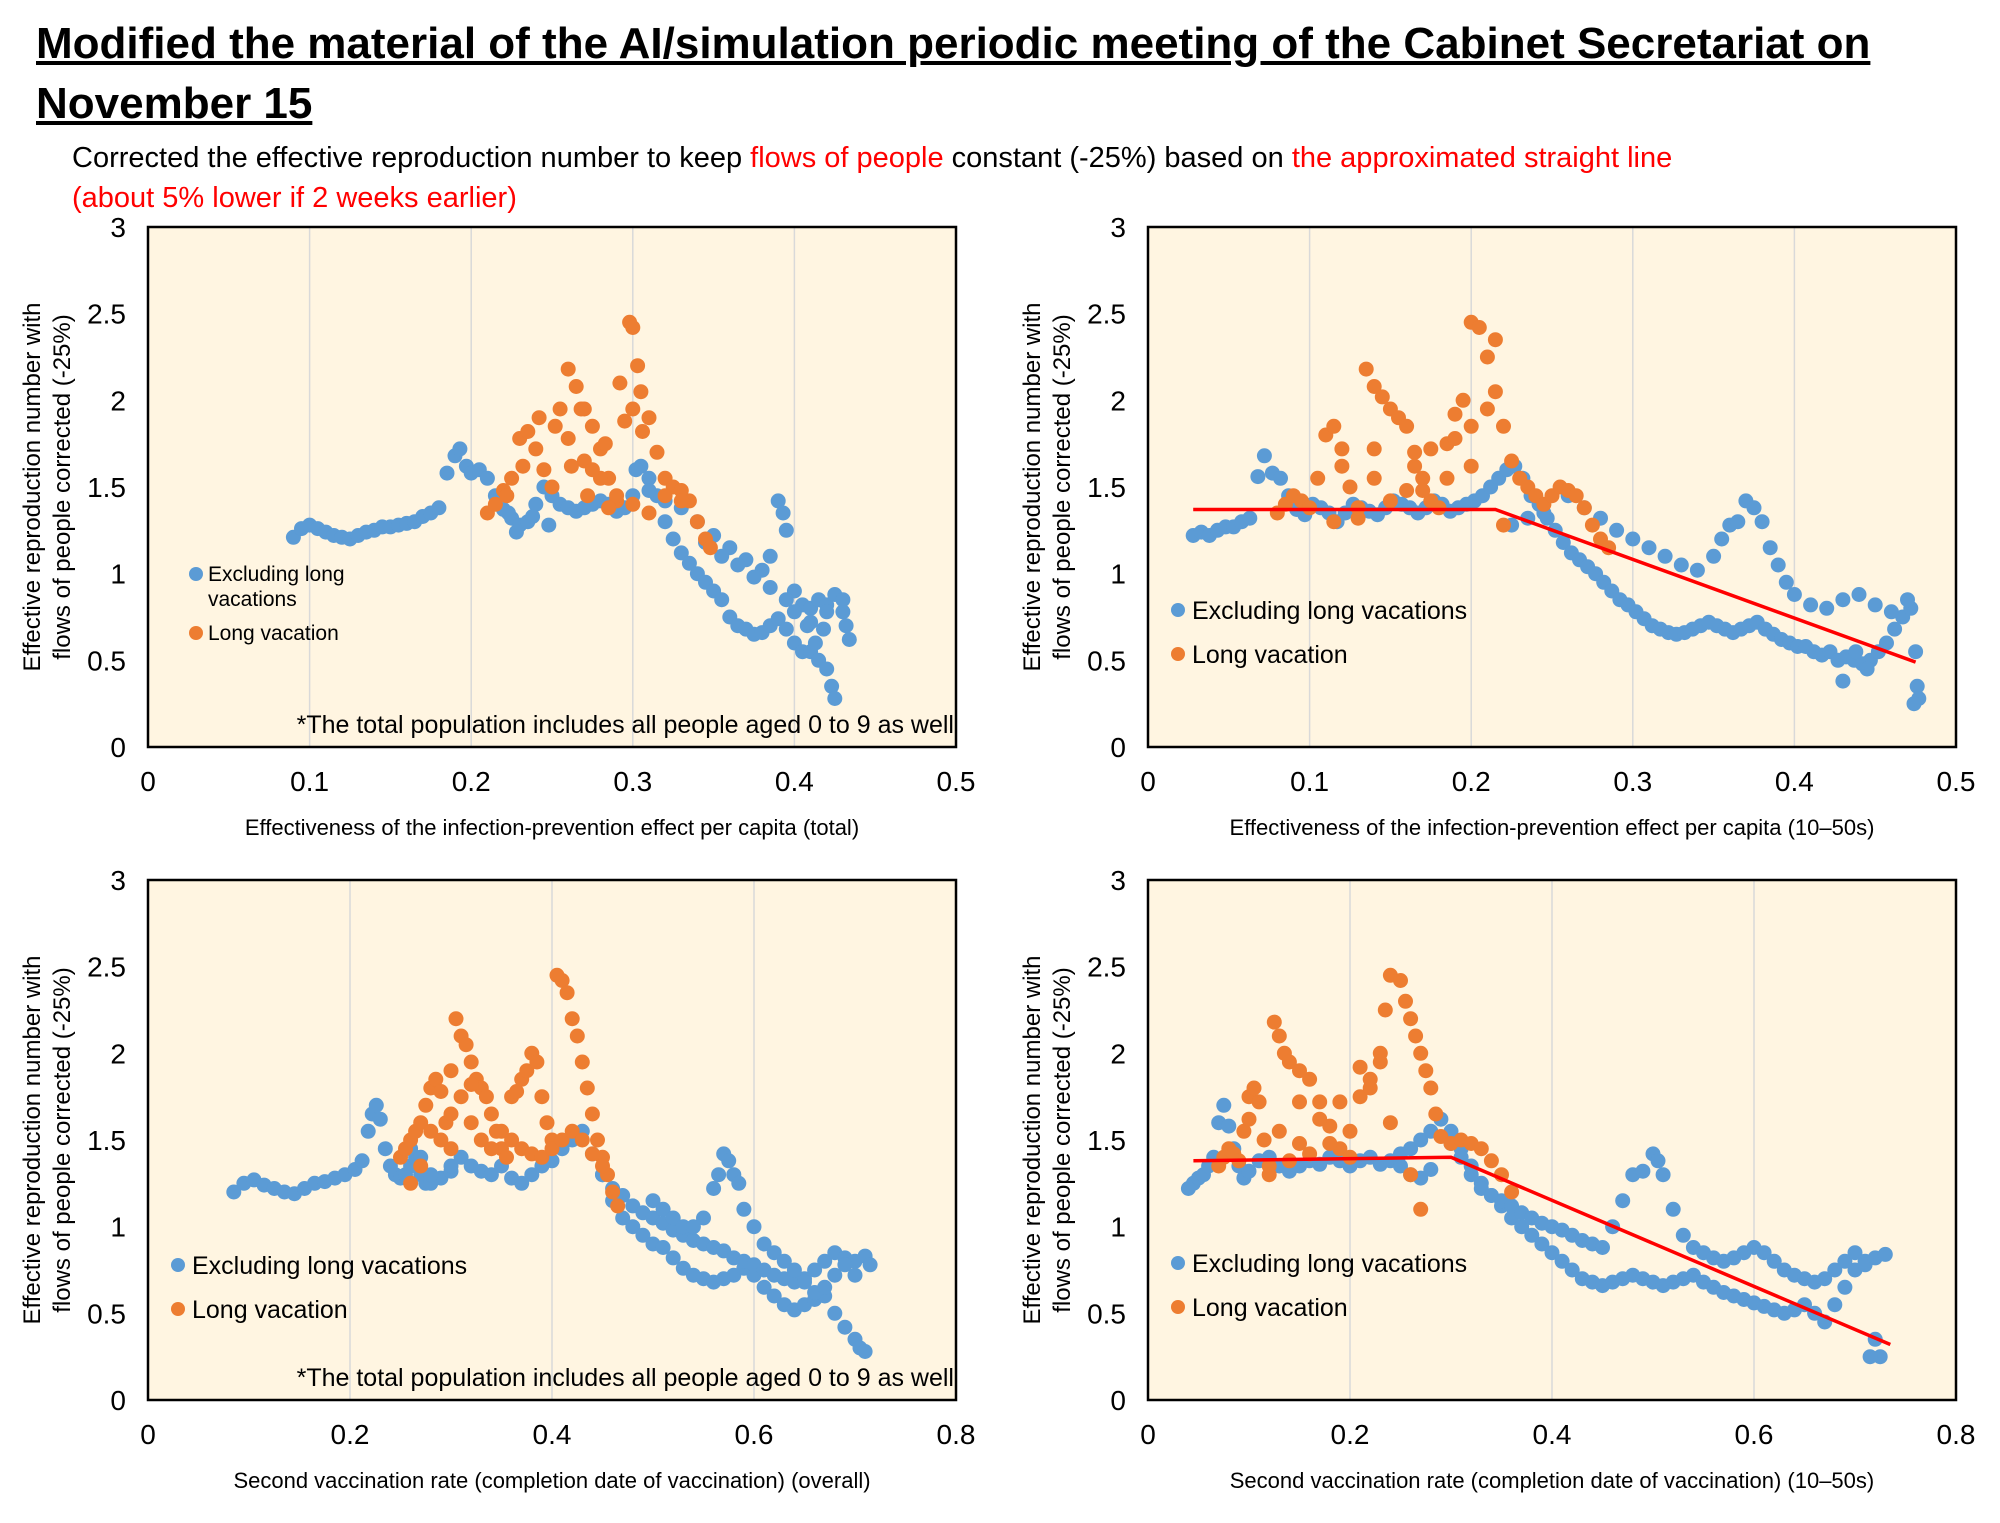  I want to click on series-long-vacation, so click(509, 1090).